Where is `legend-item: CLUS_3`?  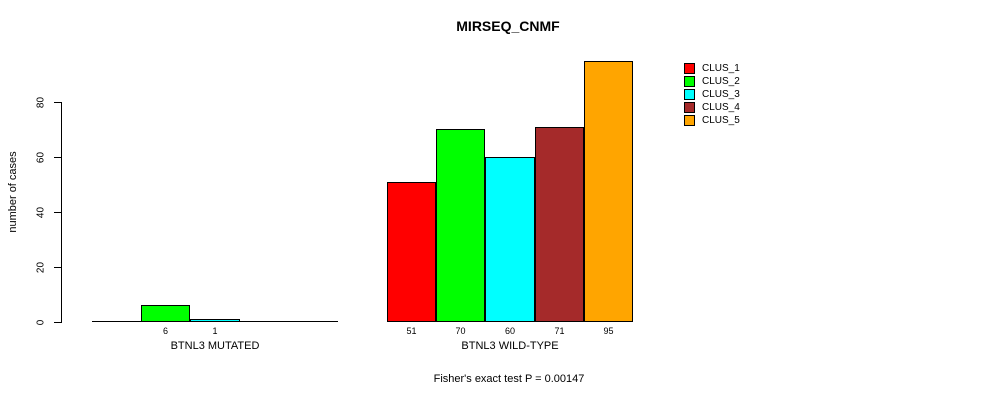 legend-item: CLUS_3 is located at coordinates (744, 94).